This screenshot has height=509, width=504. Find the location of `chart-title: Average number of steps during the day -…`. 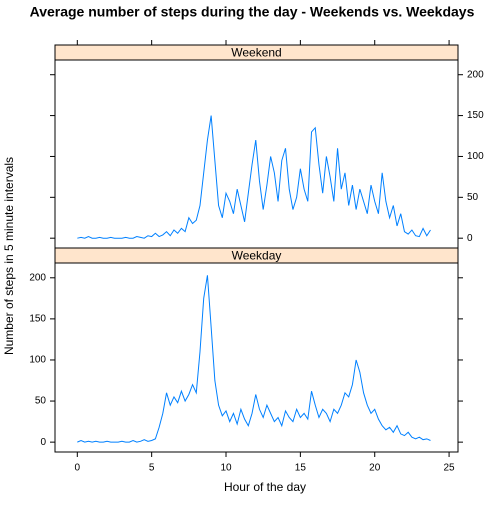

chart-title: Average number of steps during the day -… is located at coordinates (252, 12).